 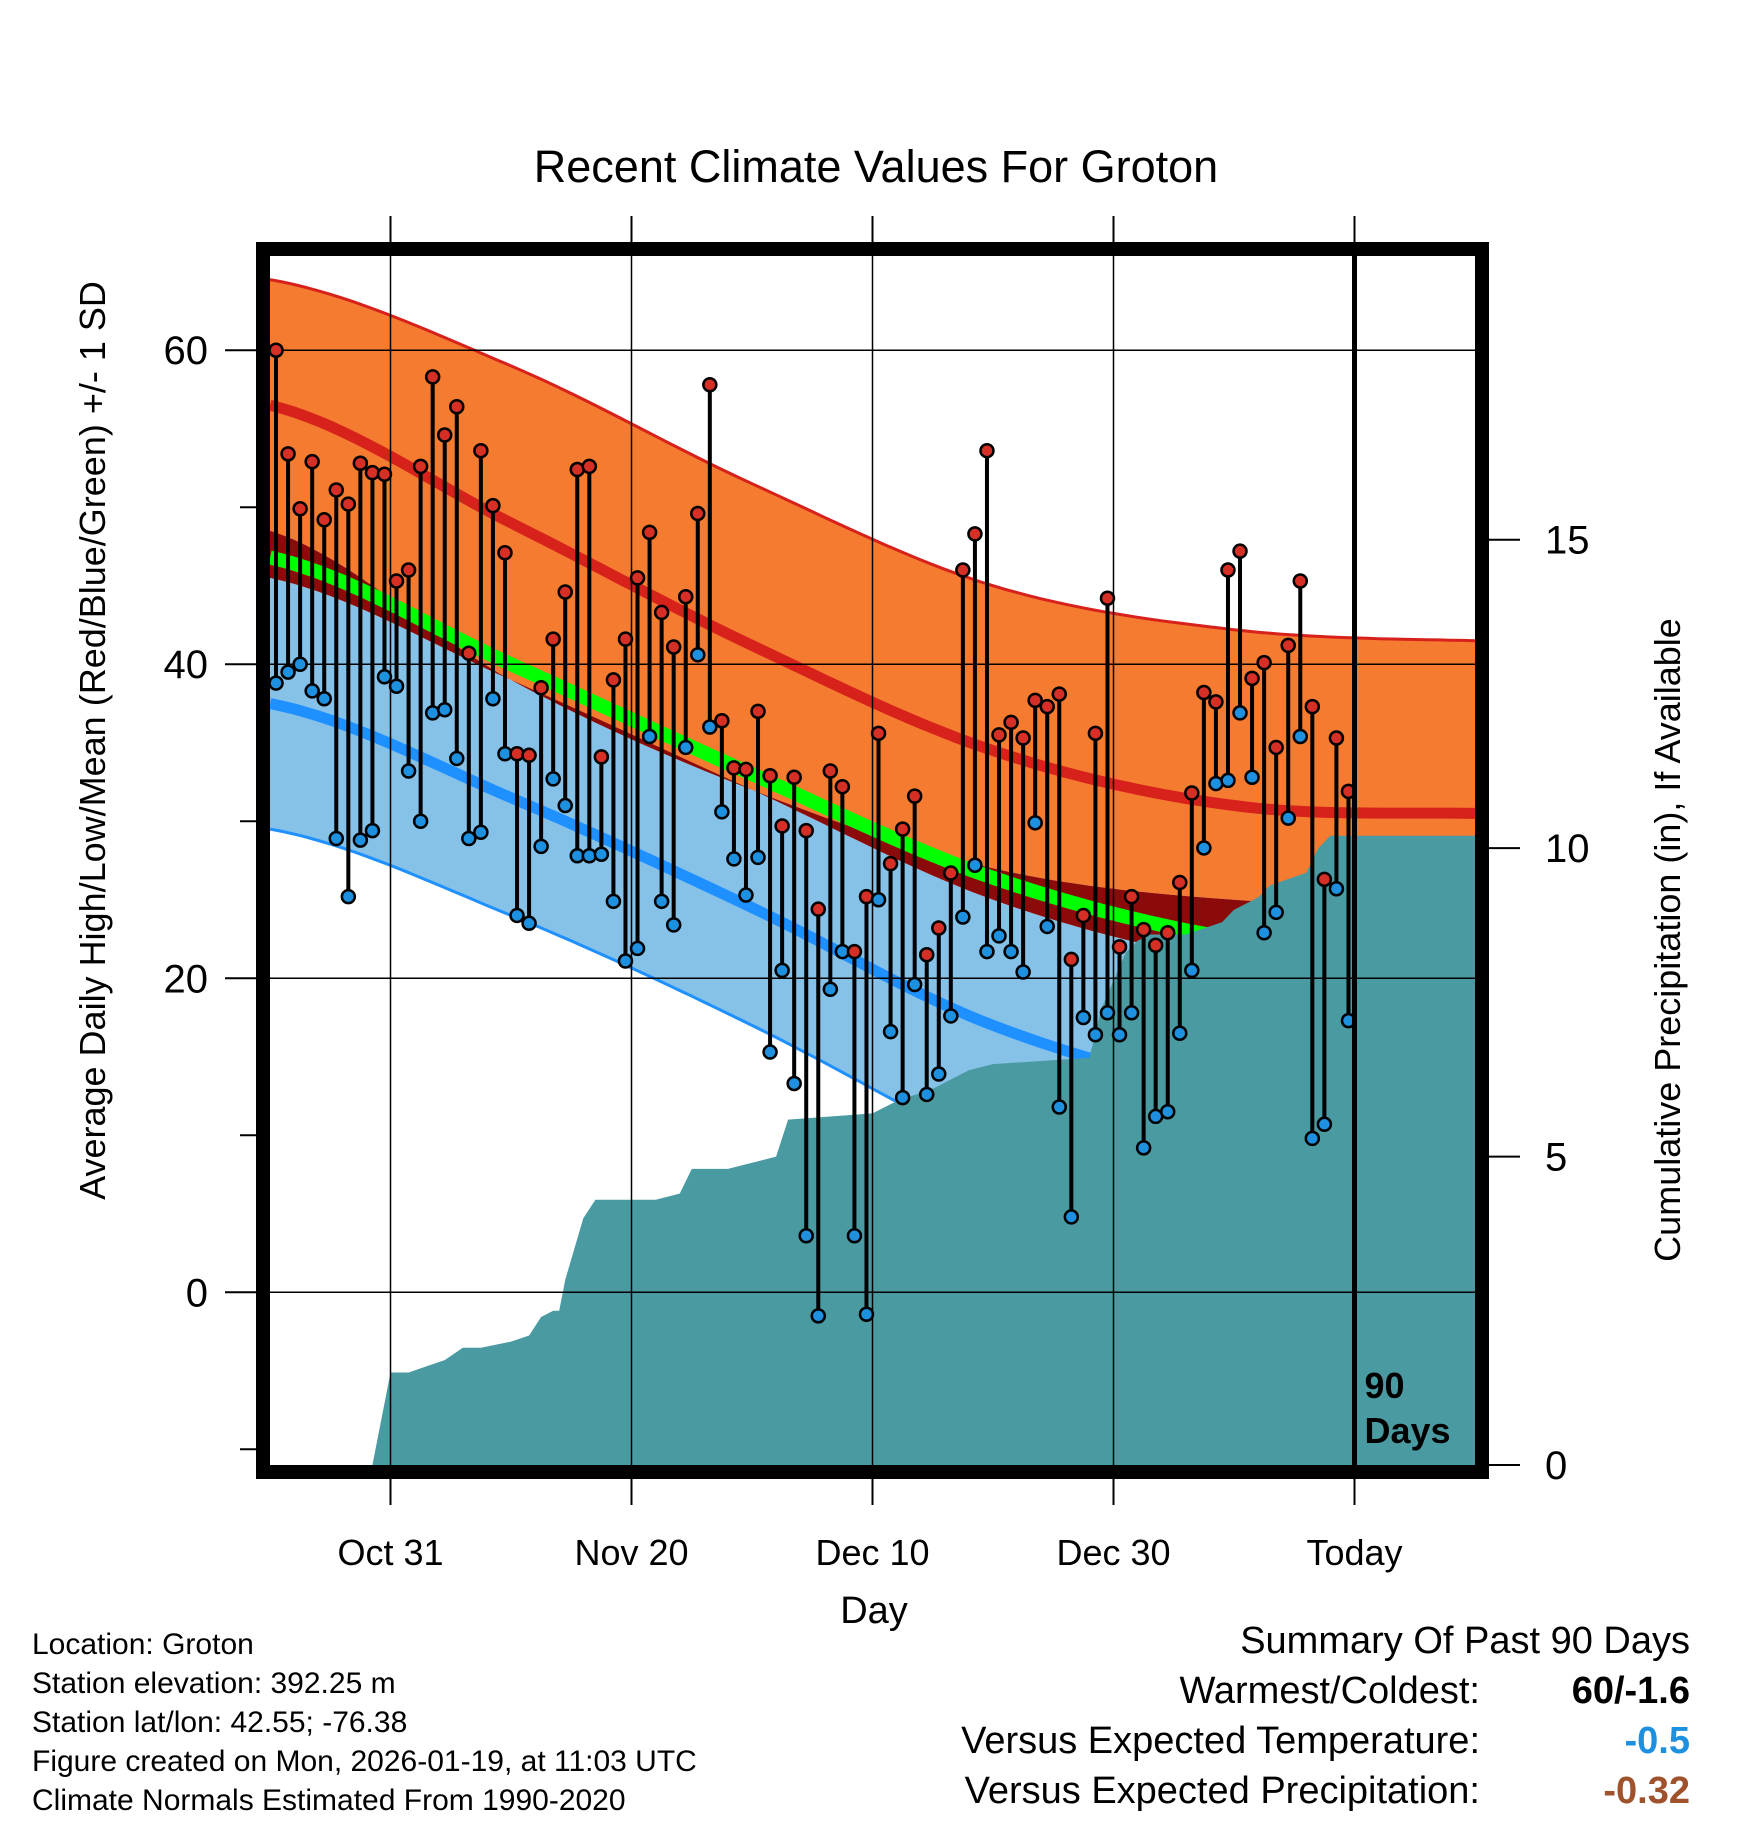 What do you see at coordinates (220, 1722) in the screenshot?
I see `latlon-text: Station lat/lon: 42.55; -76.38` at bounding box center [220, 1722].